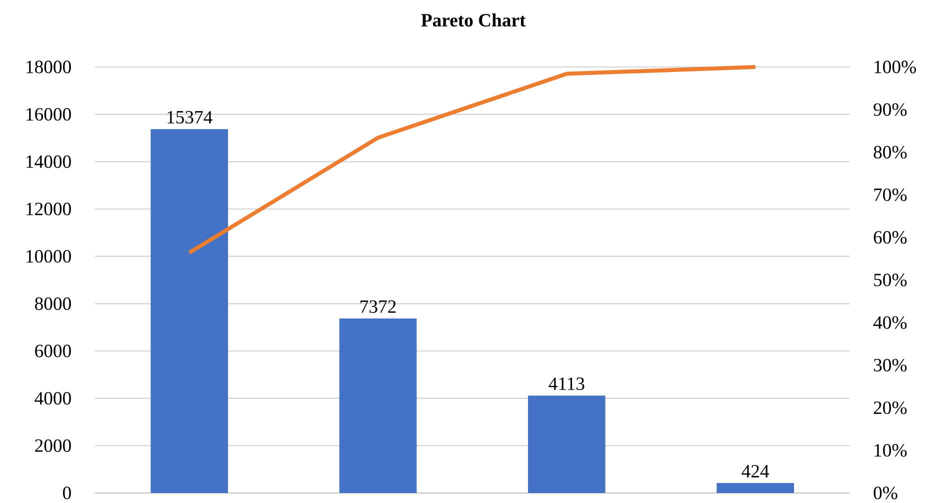 The height and width of the screenshot is (503, 939). Describe the element at coordinates (890, 152) in the screenshot. I see `y2-tick-label: 80%` at that location.